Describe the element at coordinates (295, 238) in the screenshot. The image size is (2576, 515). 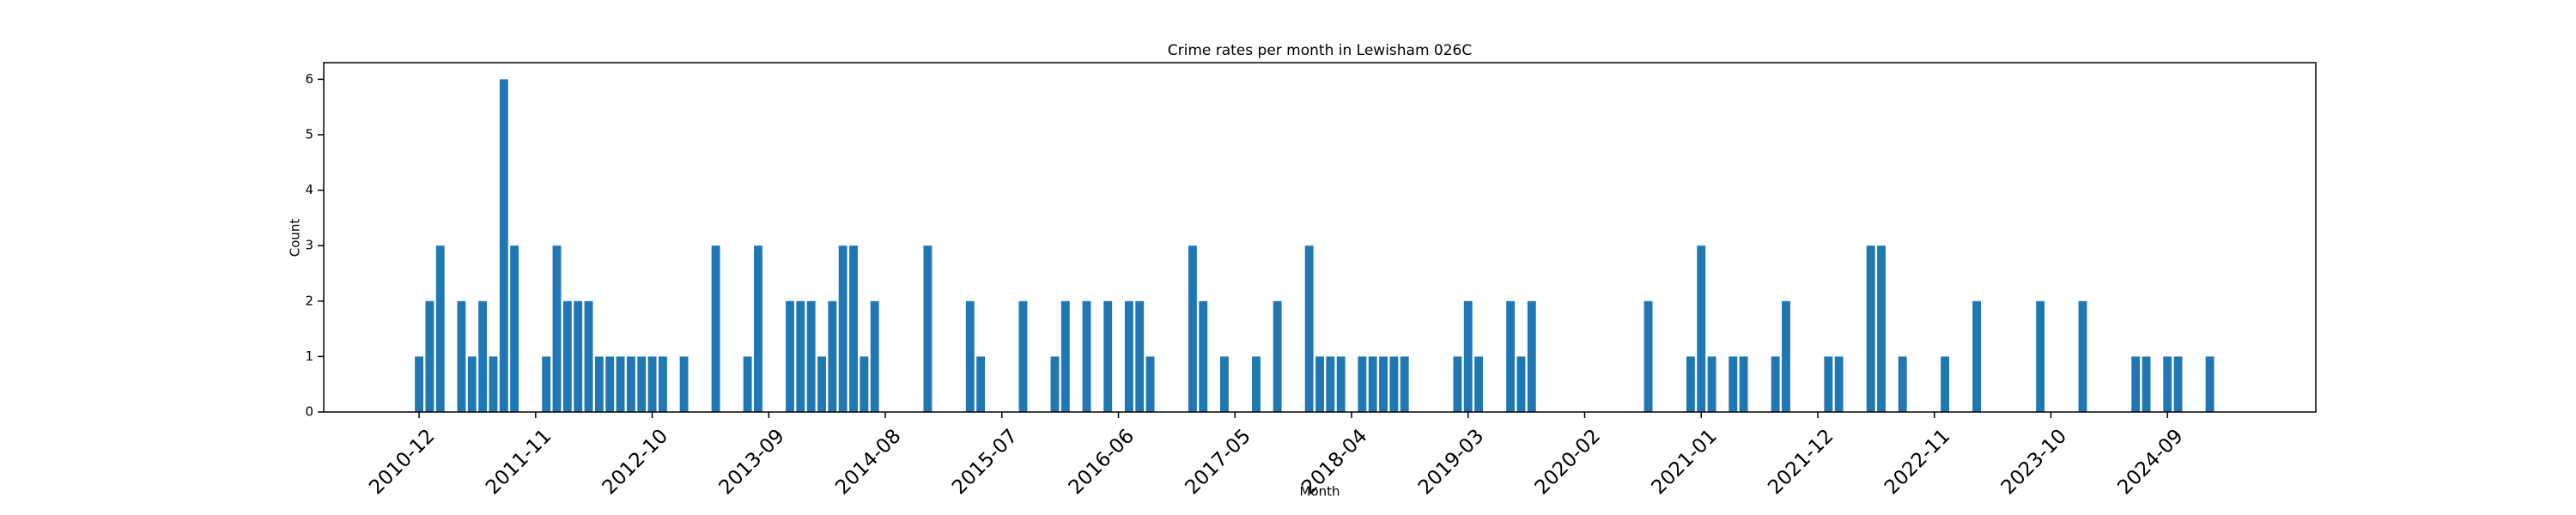
I see `y-axis-label: Count` at that location.